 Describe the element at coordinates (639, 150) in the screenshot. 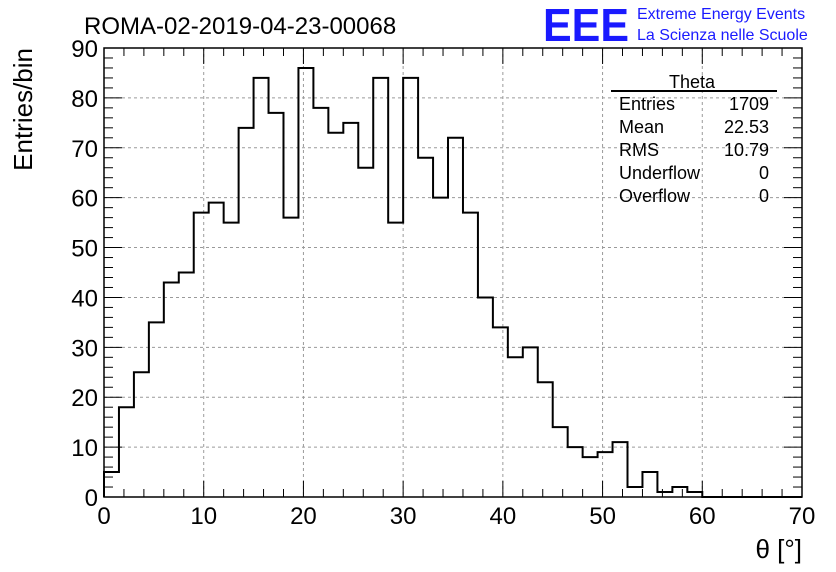

I see `stats-row-label: RMS` at that location.